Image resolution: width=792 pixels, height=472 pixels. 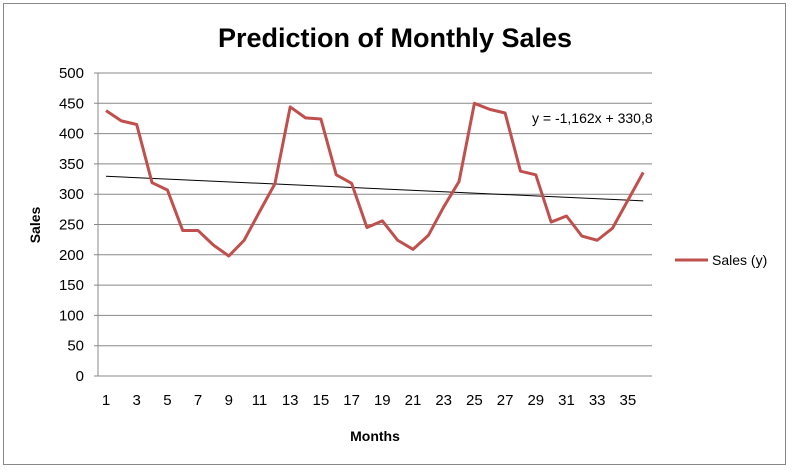 I want to click on y-tick-label: 200, so click(x=71, y=255).